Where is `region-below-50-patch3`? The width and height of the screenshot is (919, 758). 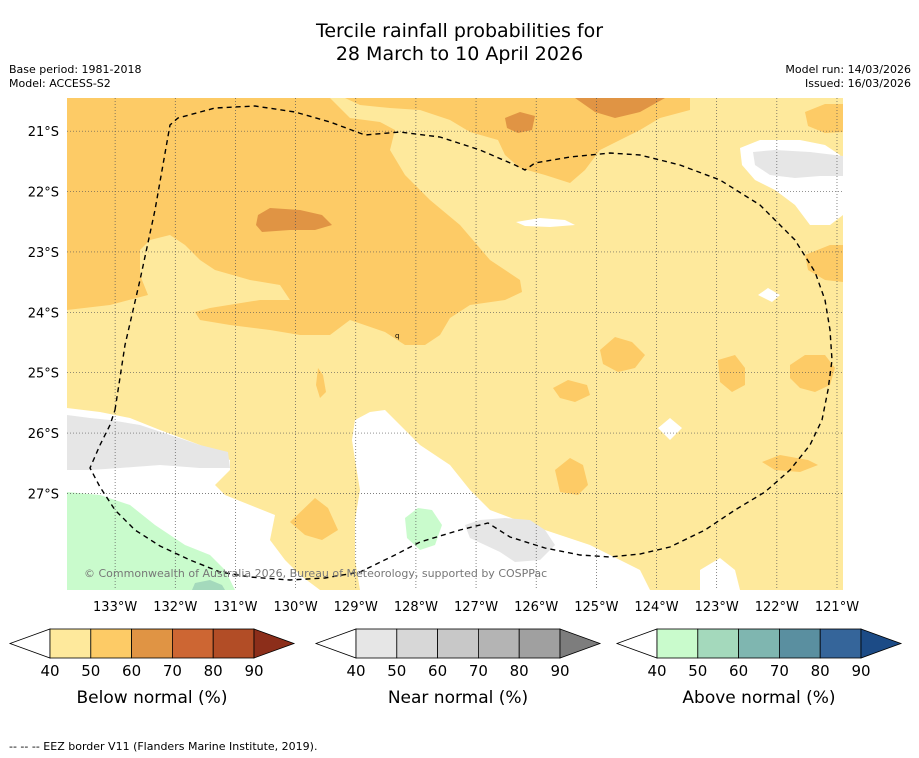
region-below-50-patch3 is located at coordinates (731, 373).